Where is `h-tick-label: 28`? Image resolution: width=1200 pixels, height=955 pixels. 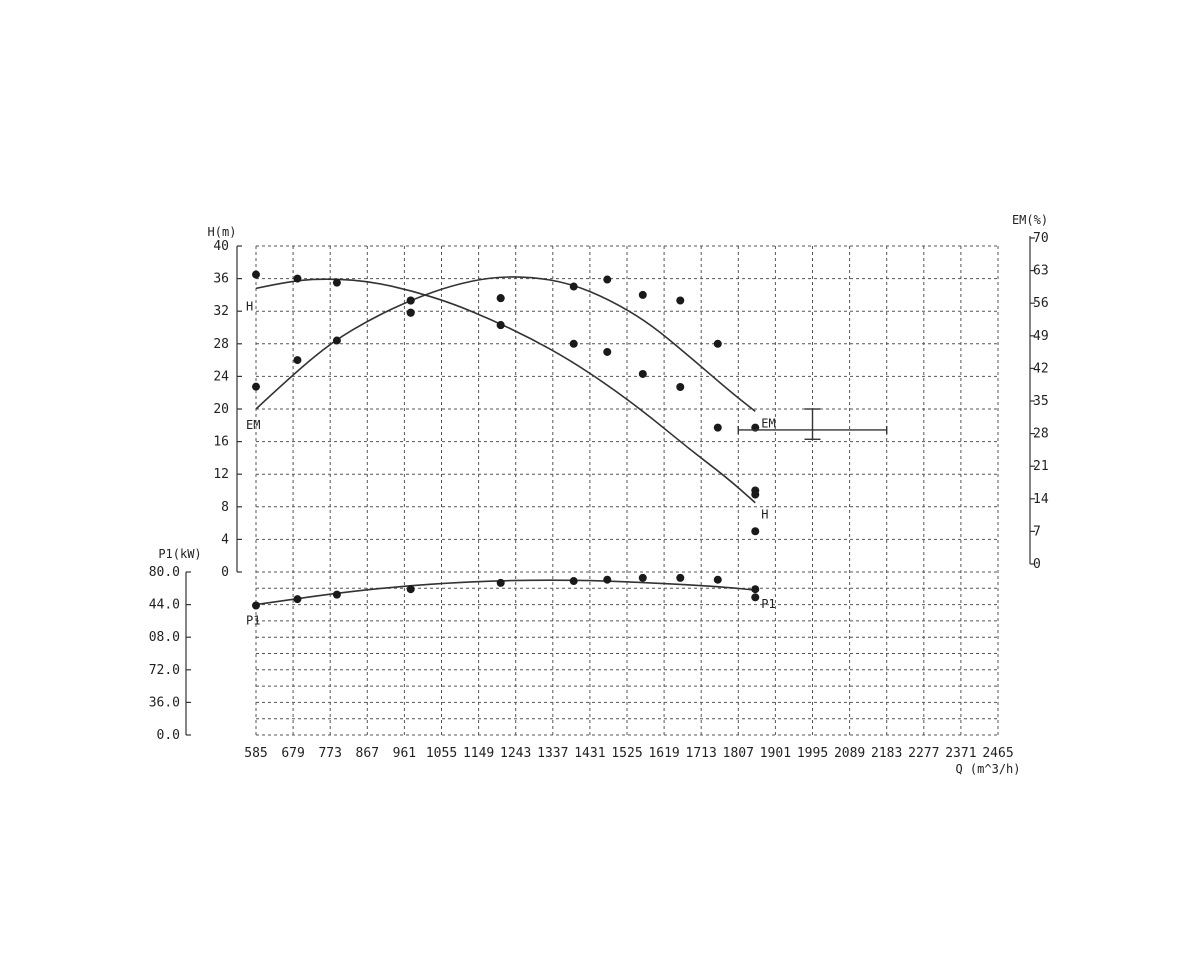 h-tick-label: 28 is located at coordinates (221, 344).